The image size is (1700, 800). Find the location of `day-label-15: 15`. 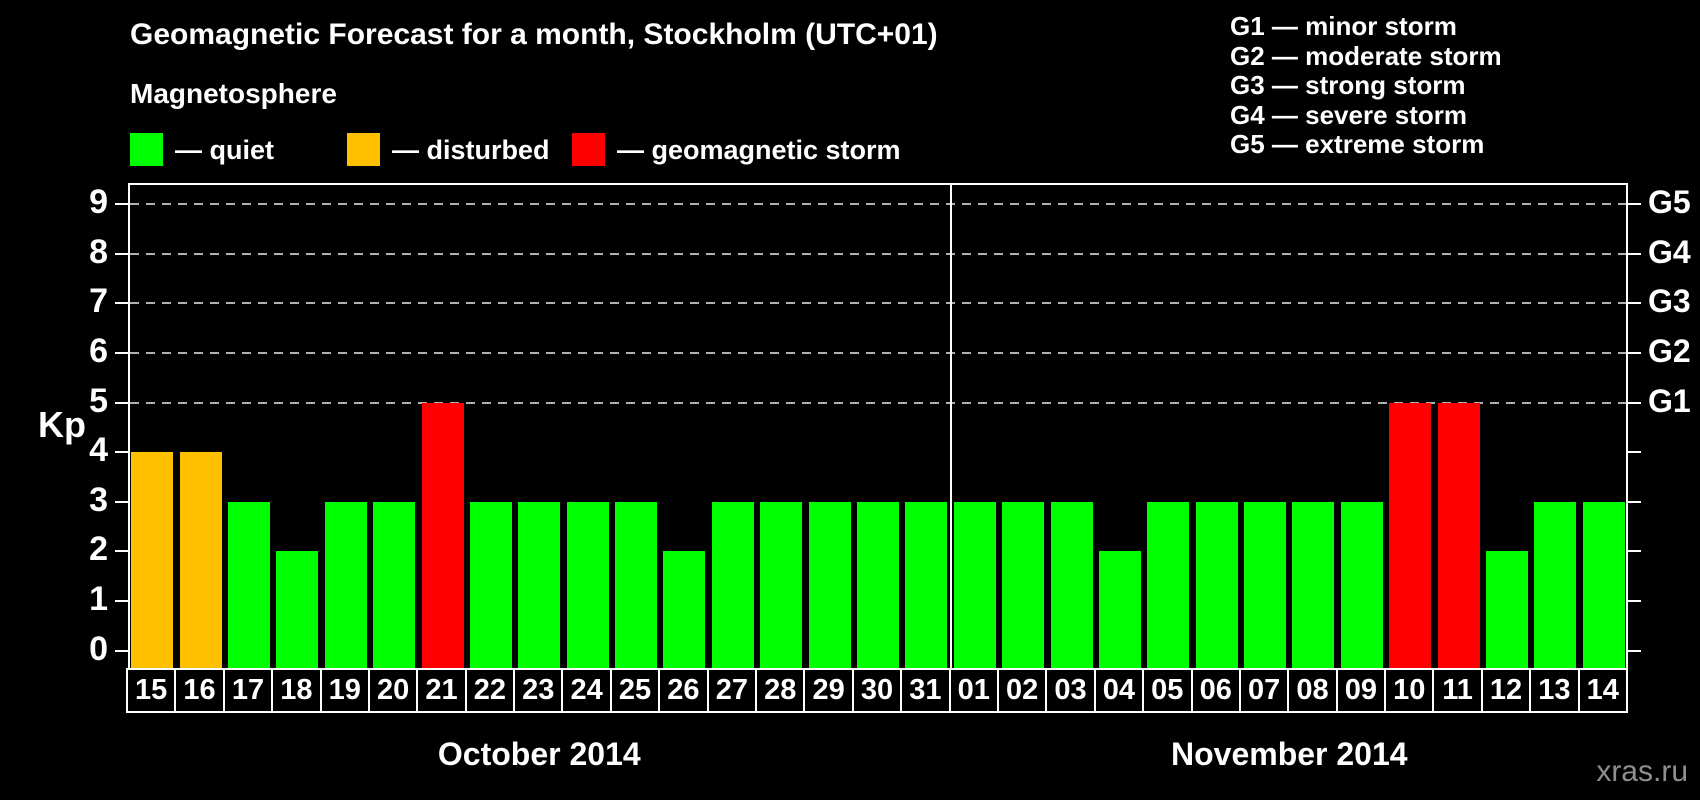

day-label-15: 15 is located at coordinates (152, 690).